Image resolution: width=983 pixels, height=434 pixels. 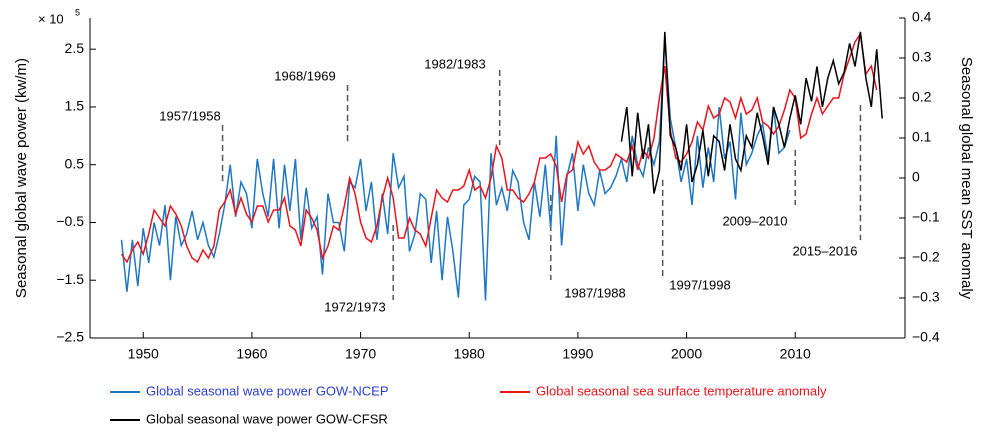 What do you see at coordinates (267, 418) in the screenshot?
I see `legend-label: Global seasonal wave power GOW-CFSR` at bounding box center [267, 418].